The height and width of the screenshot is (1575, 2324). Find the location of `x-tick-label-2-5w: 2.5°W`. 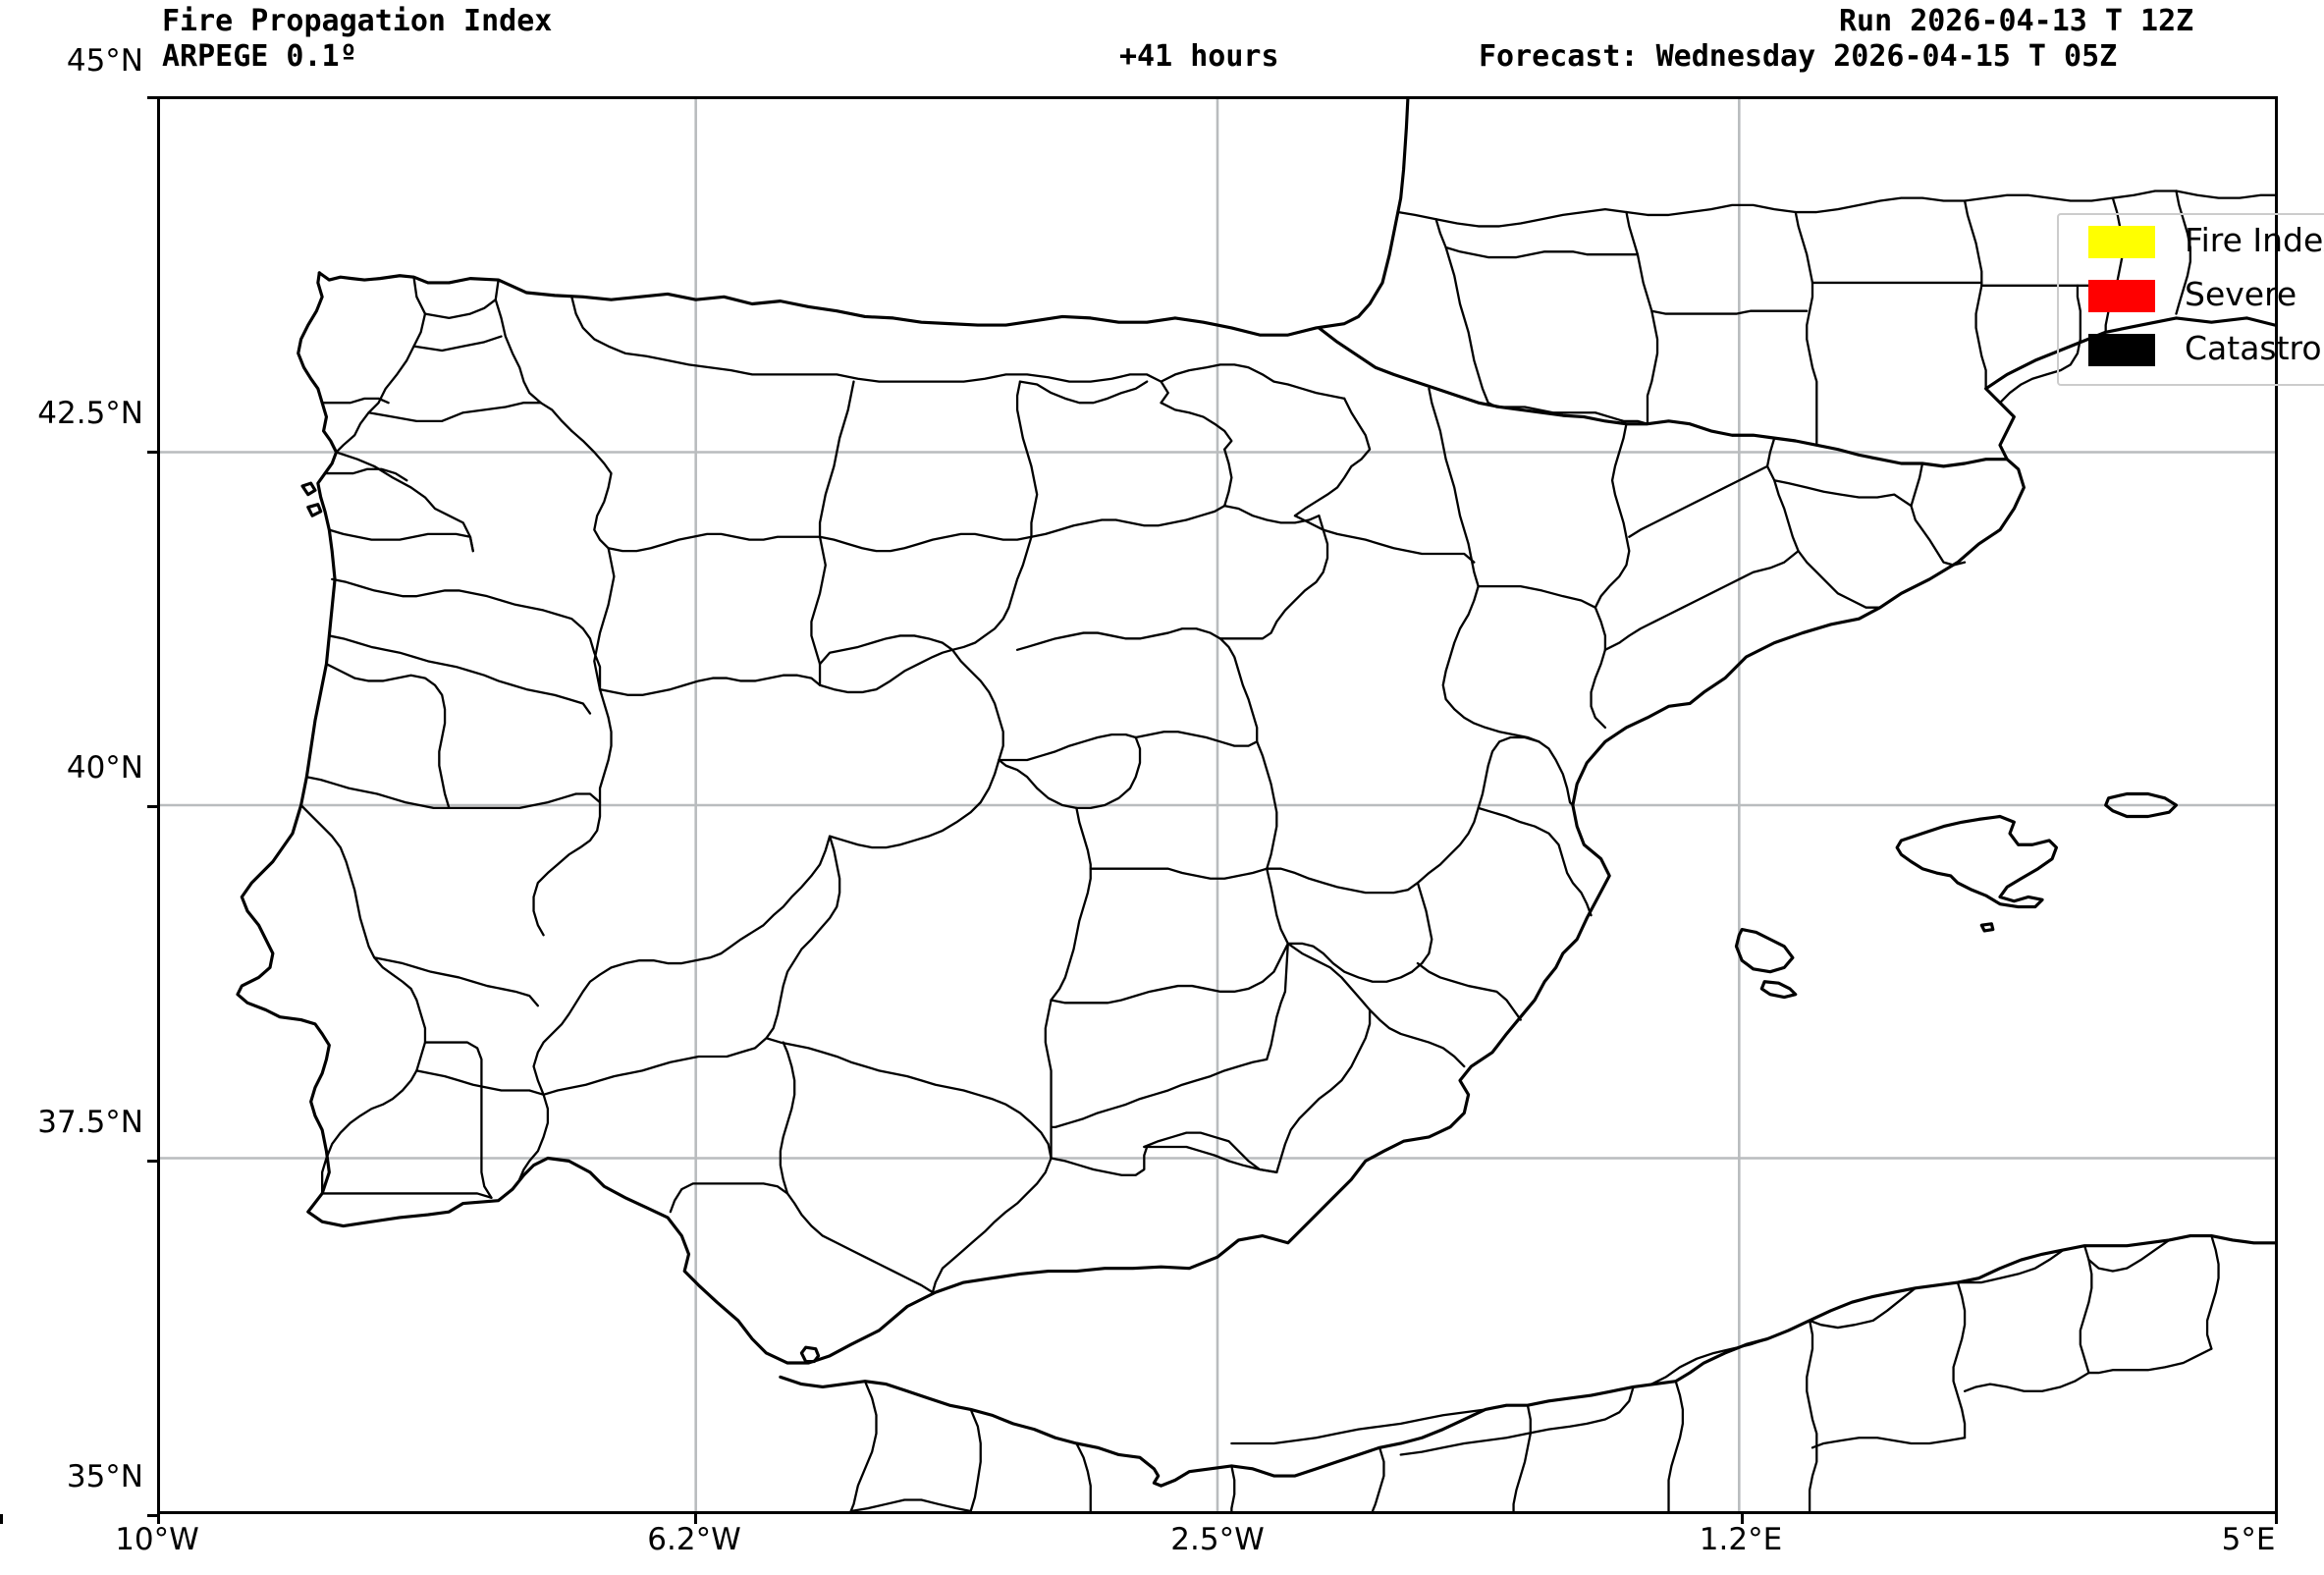

x-tick-label-2-5w: 2.5°W is located at coordinates (1217, 1539).